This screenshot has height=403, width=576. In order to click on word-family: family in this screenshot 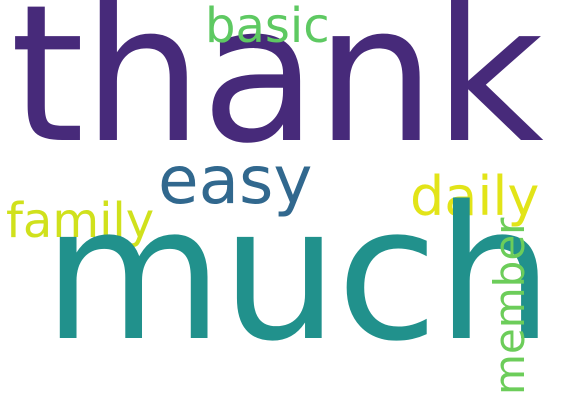, I will do `click(80, 221)`.